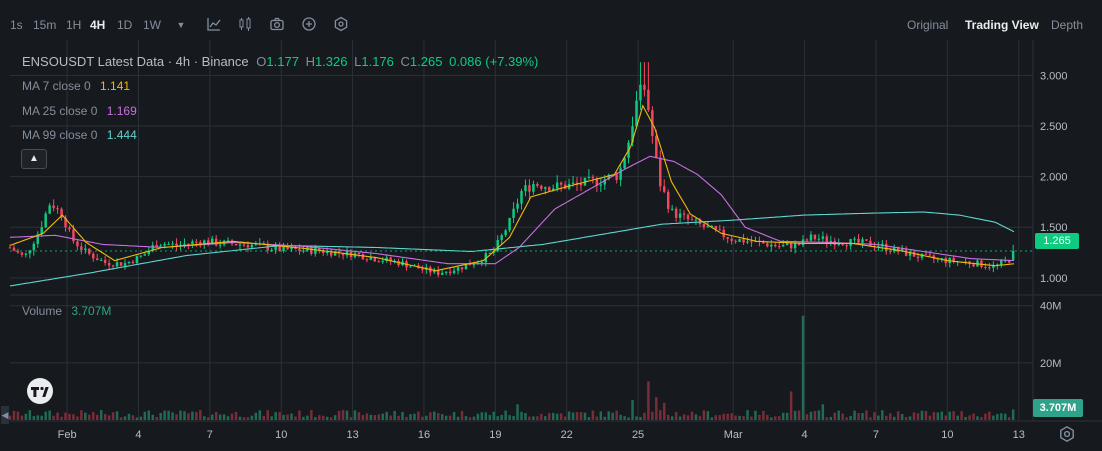  What do you see at coordinates (928, 25) in the screenshot?
I see `view-original: Original` at bounding box center [928, 25].